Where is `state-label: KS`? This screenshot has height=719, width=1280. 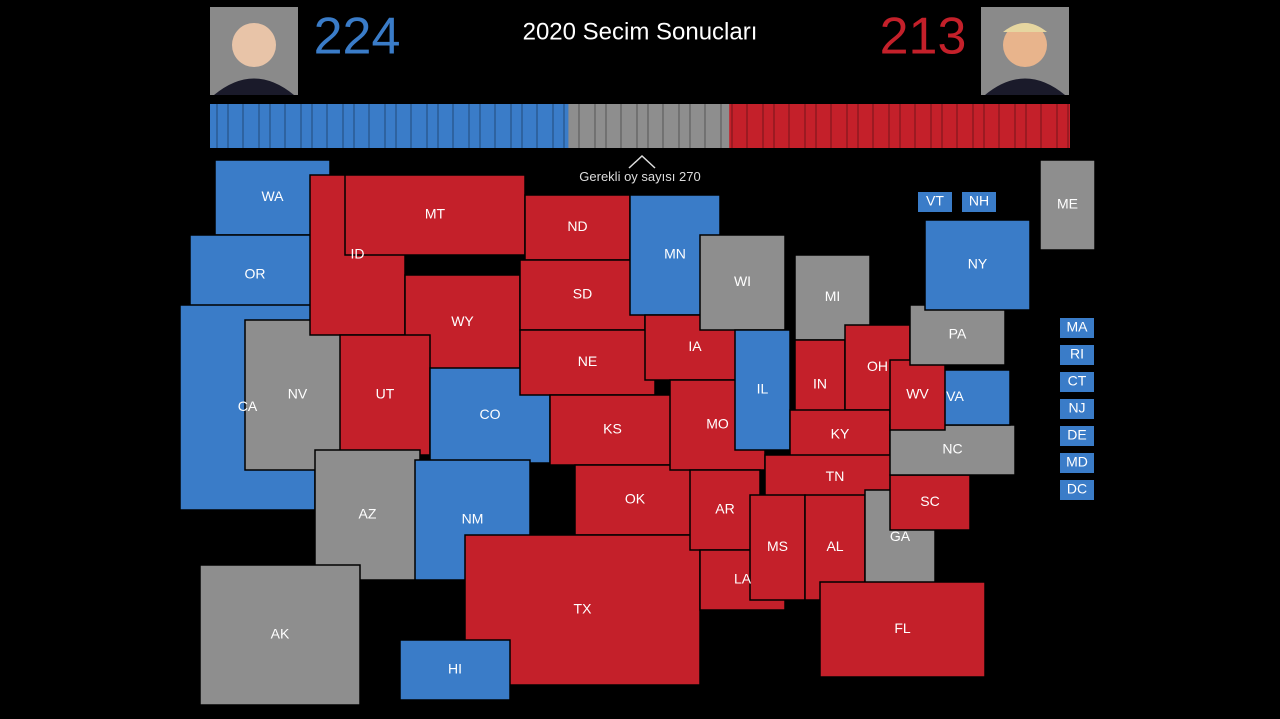
state-label: KS is located at coordinates (612, 429).